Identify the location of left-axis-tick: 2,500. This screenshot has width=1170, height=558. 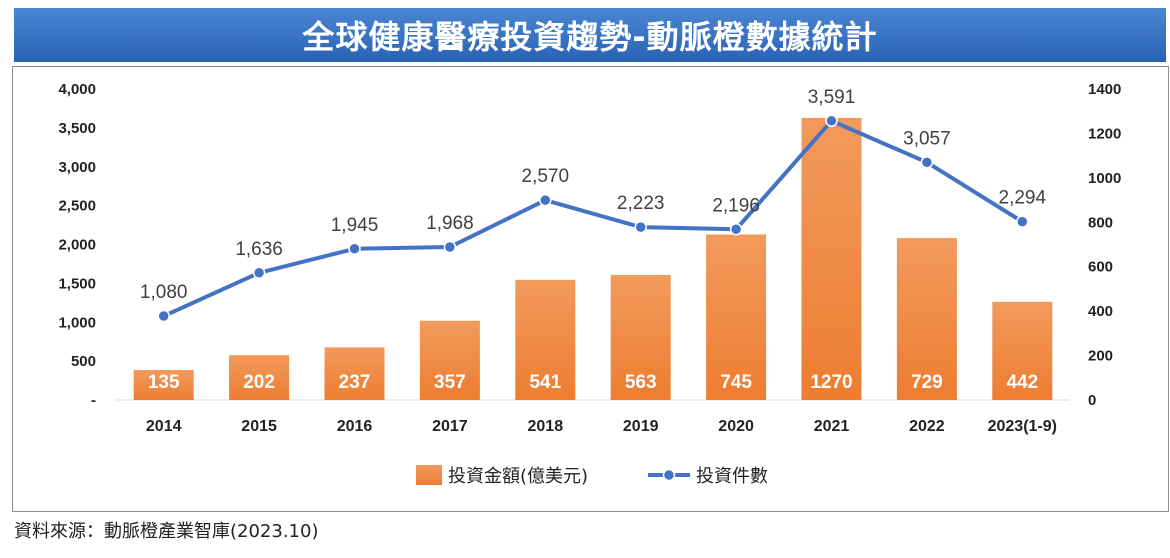
(77, 206).